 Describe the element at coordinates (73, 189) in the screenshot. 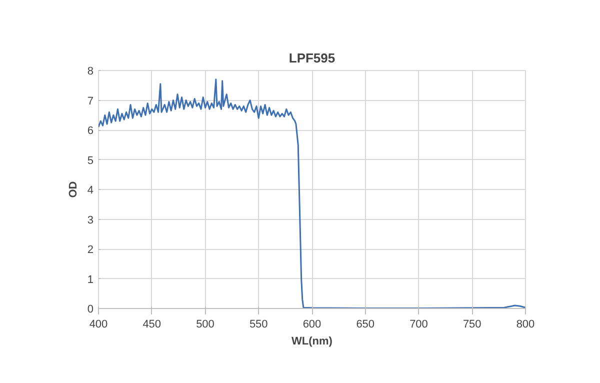

I see `y-axis-title: OD` at that location.